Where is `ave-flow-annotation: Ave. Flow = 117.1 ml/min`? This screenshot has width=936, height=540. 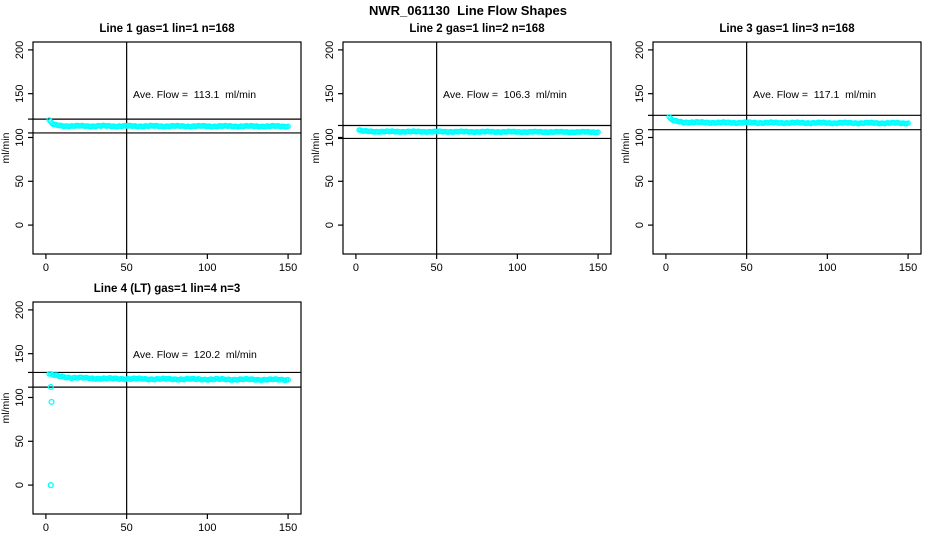 ave-flow-annotation: Ave. Flow = 117.1 ml/min is located at coordinates (815, 95).